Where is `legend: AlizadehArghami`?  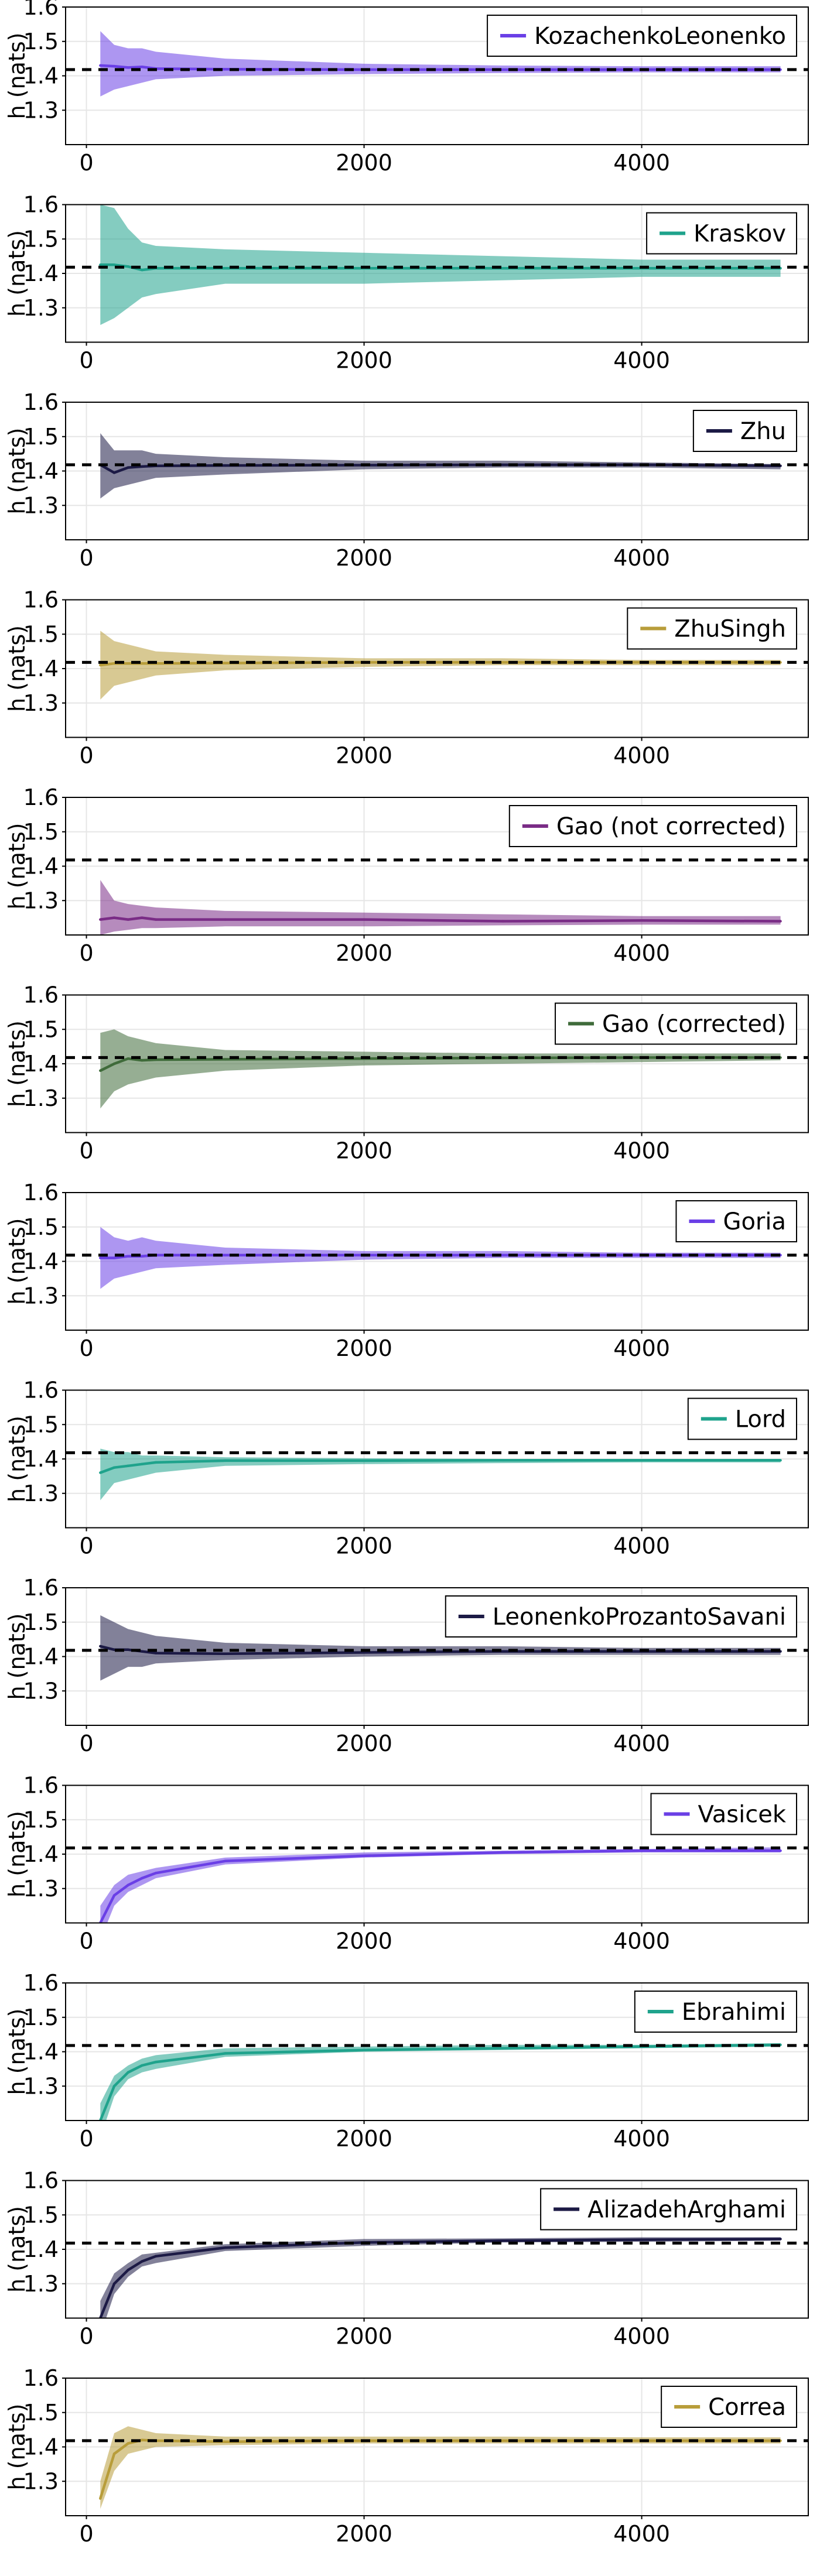
legend: AlizadehArghami is located at coordinates (668, 2209).